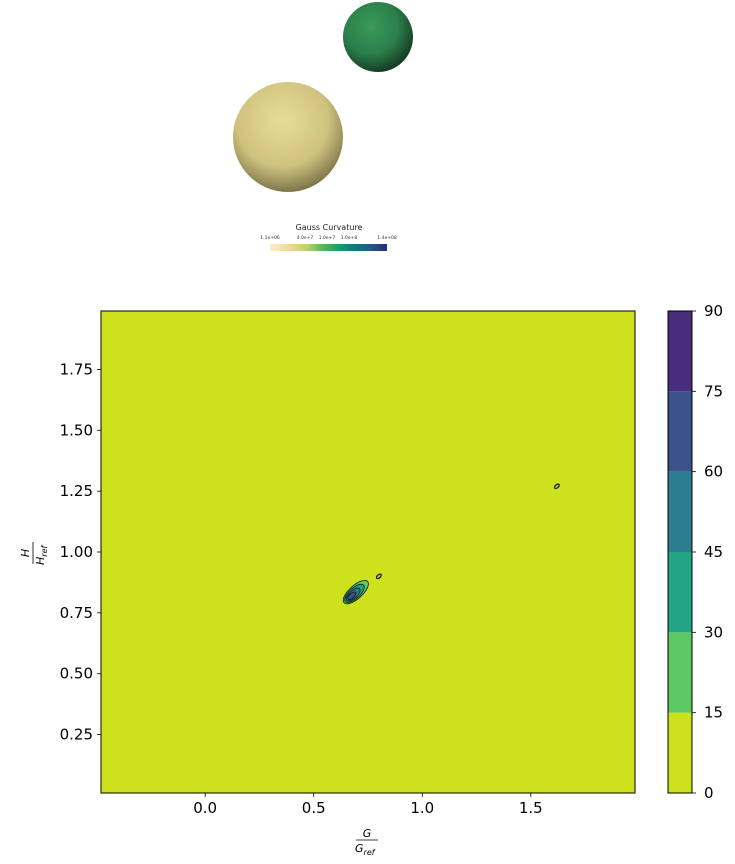 This screenshot has height=864, width=735. What do you see at coordinates (328, 247) in the screenshot?
I see `render-colorbar` at bounding box center [328, 247].